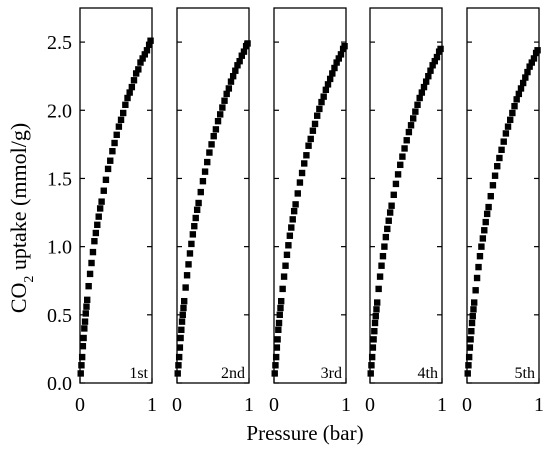  I want to click on x-tick-label: 0, so click(80, 405).